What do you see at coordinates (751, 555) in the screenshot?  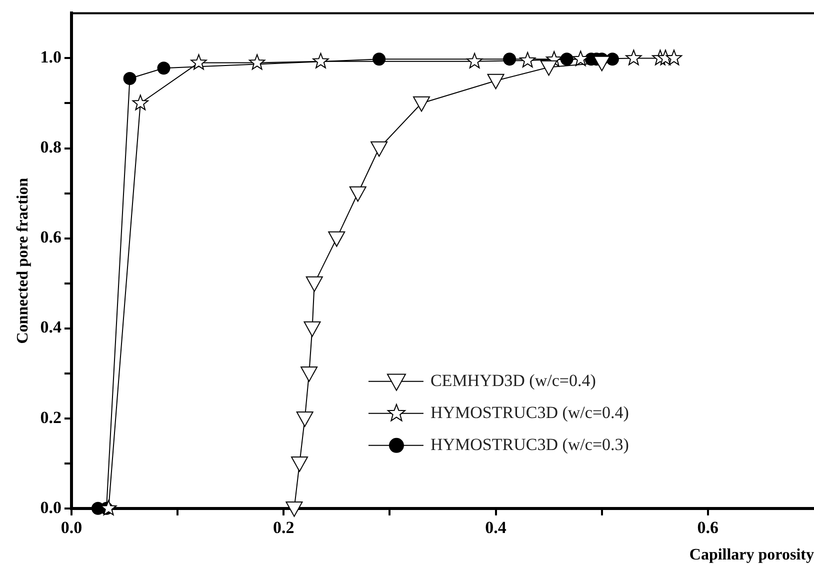 I see `x-axis-title: Capillary porosity` at bounding box center [751, 555].